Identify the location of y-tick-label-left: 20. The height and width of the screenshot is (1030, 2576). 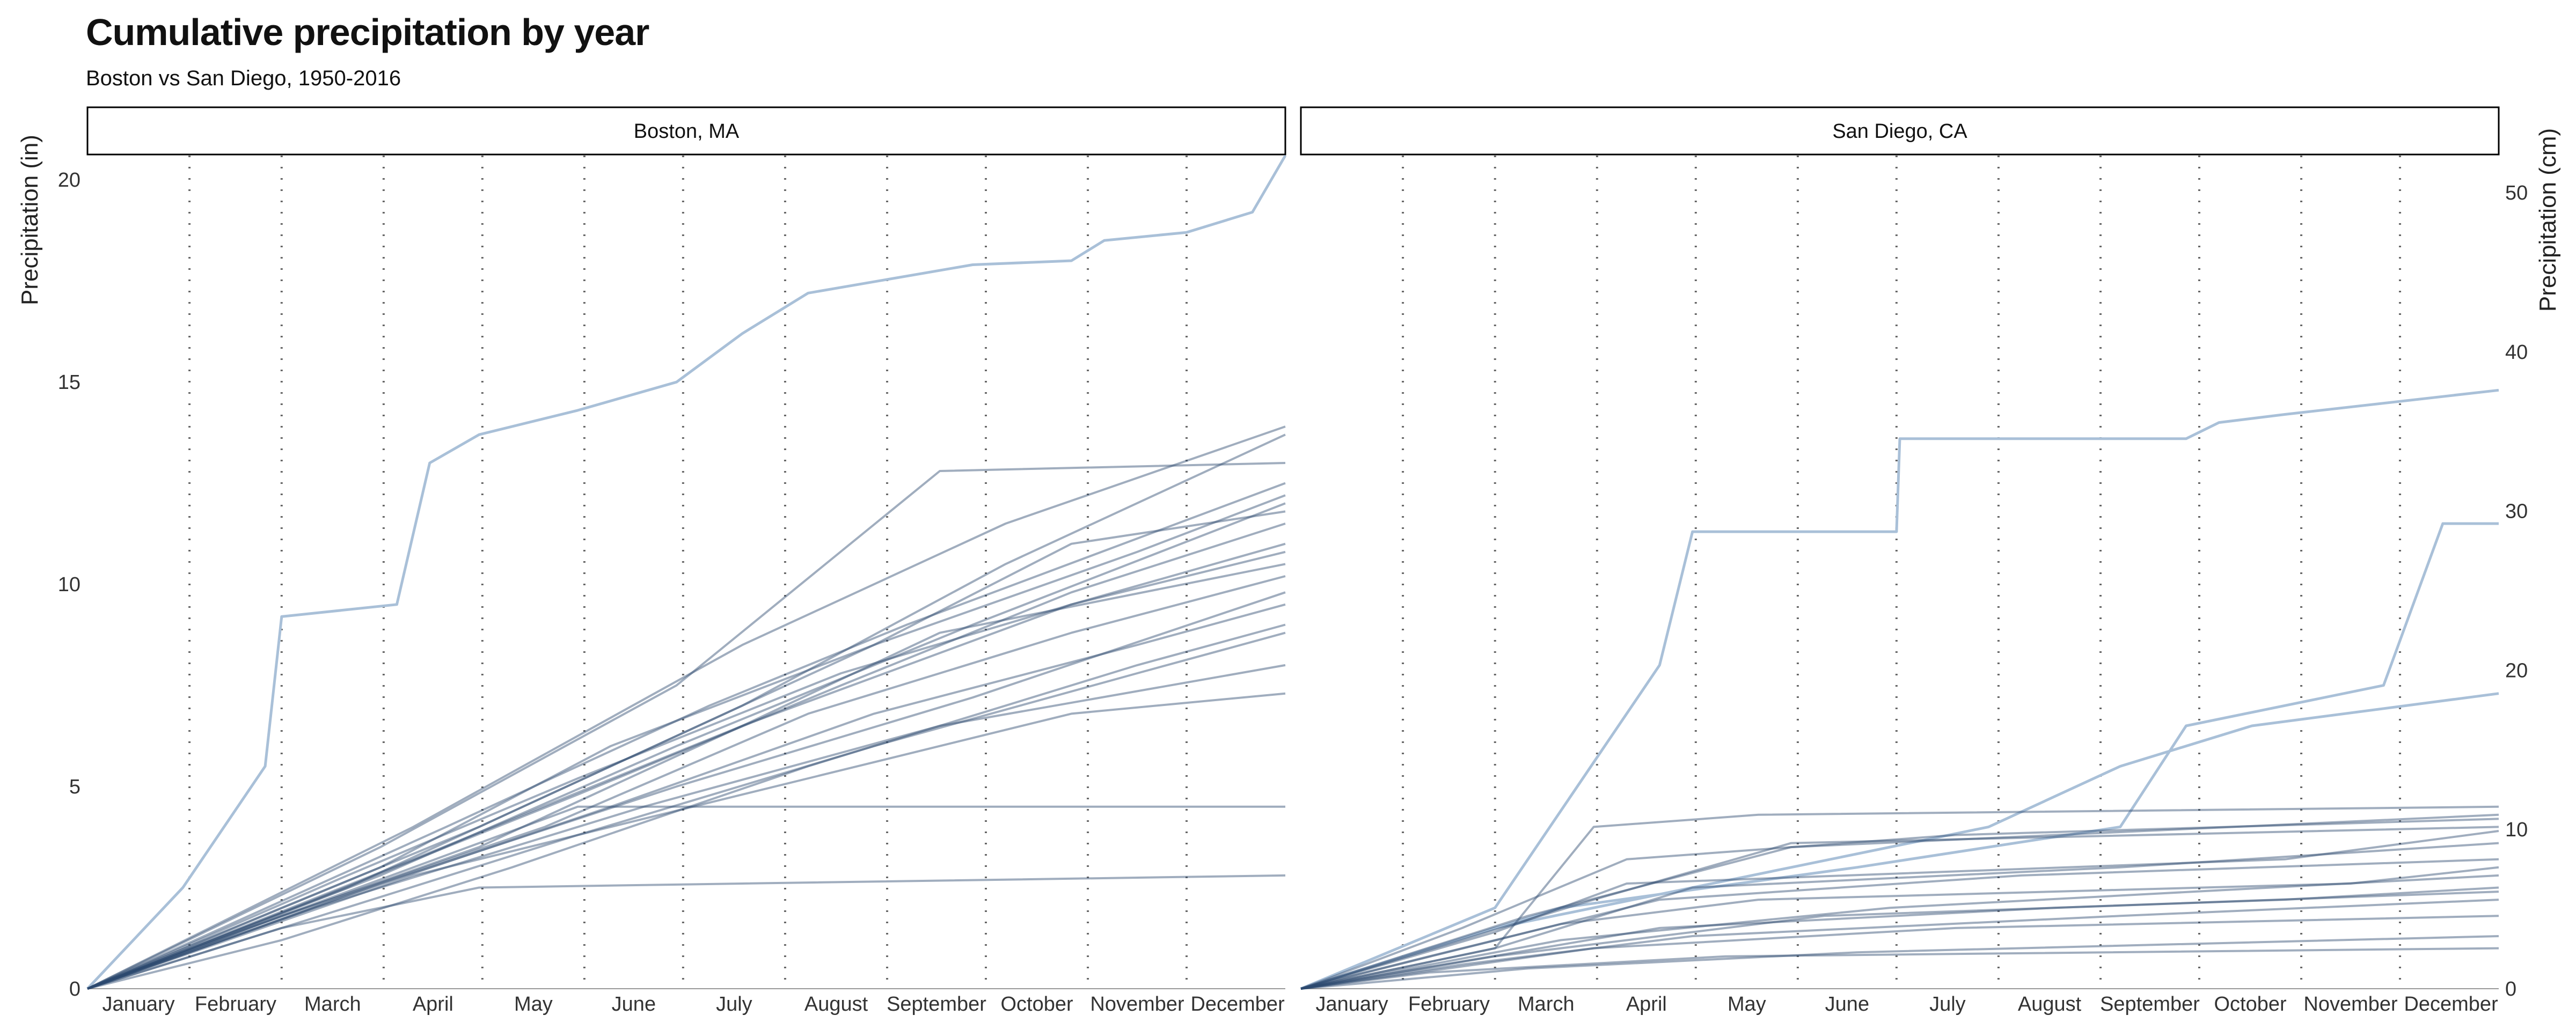
(69, 181).